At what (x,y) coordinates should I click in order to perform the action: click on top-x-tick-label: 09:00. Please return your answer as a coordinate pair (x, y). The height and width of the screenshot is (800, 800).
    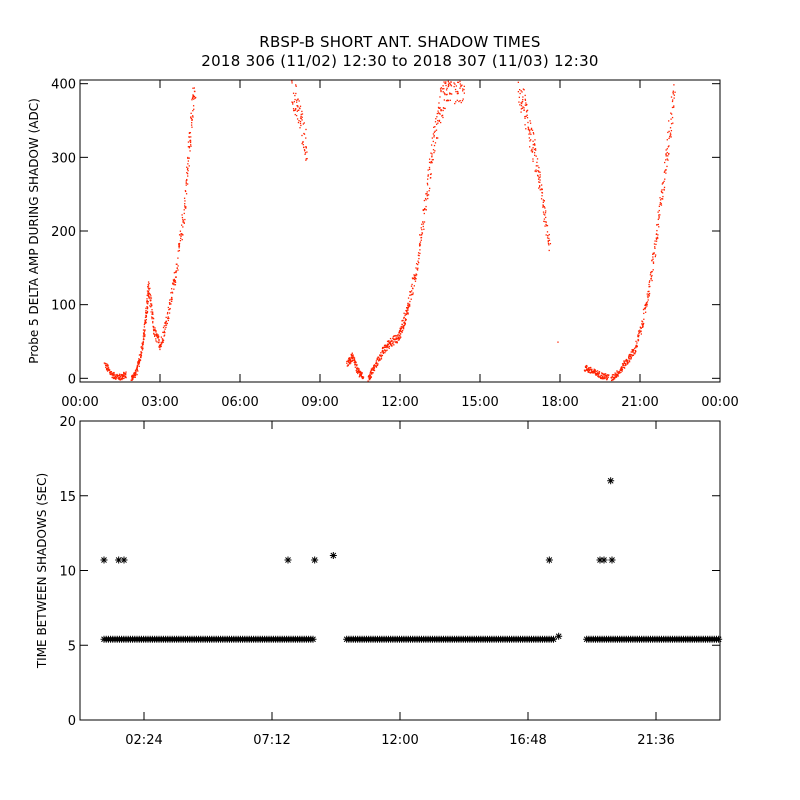
    Looking at the image, I should click on (319, 402).